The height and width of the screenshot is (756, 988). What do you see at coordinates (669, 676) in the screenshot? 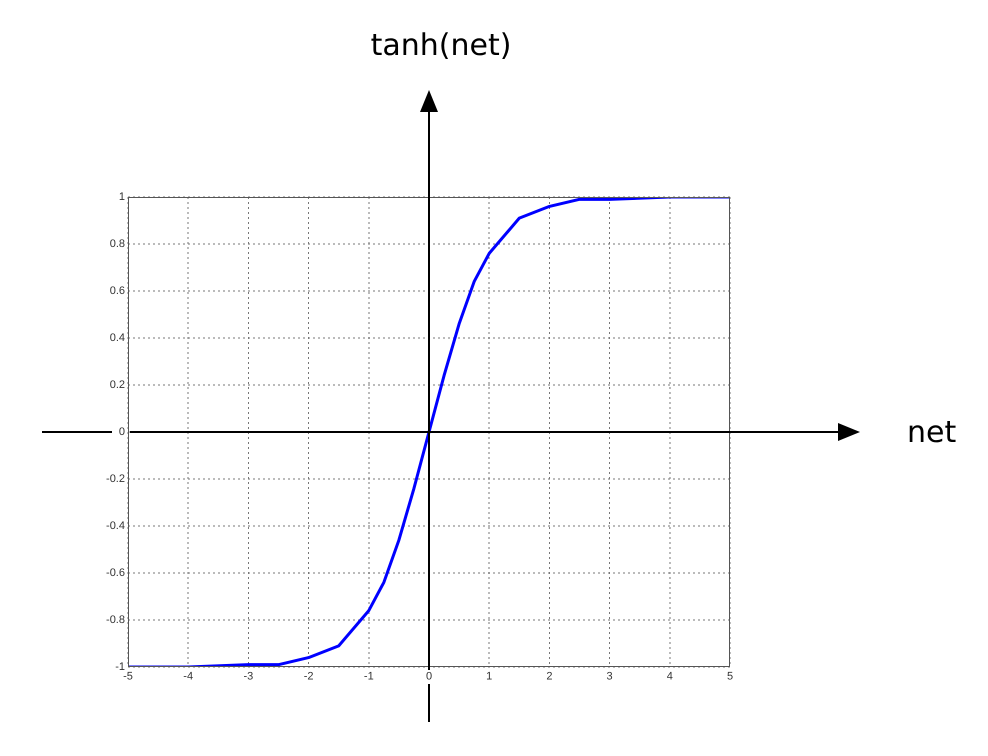
I see `x-tick-label: 4` at bounding box center [669, 676].